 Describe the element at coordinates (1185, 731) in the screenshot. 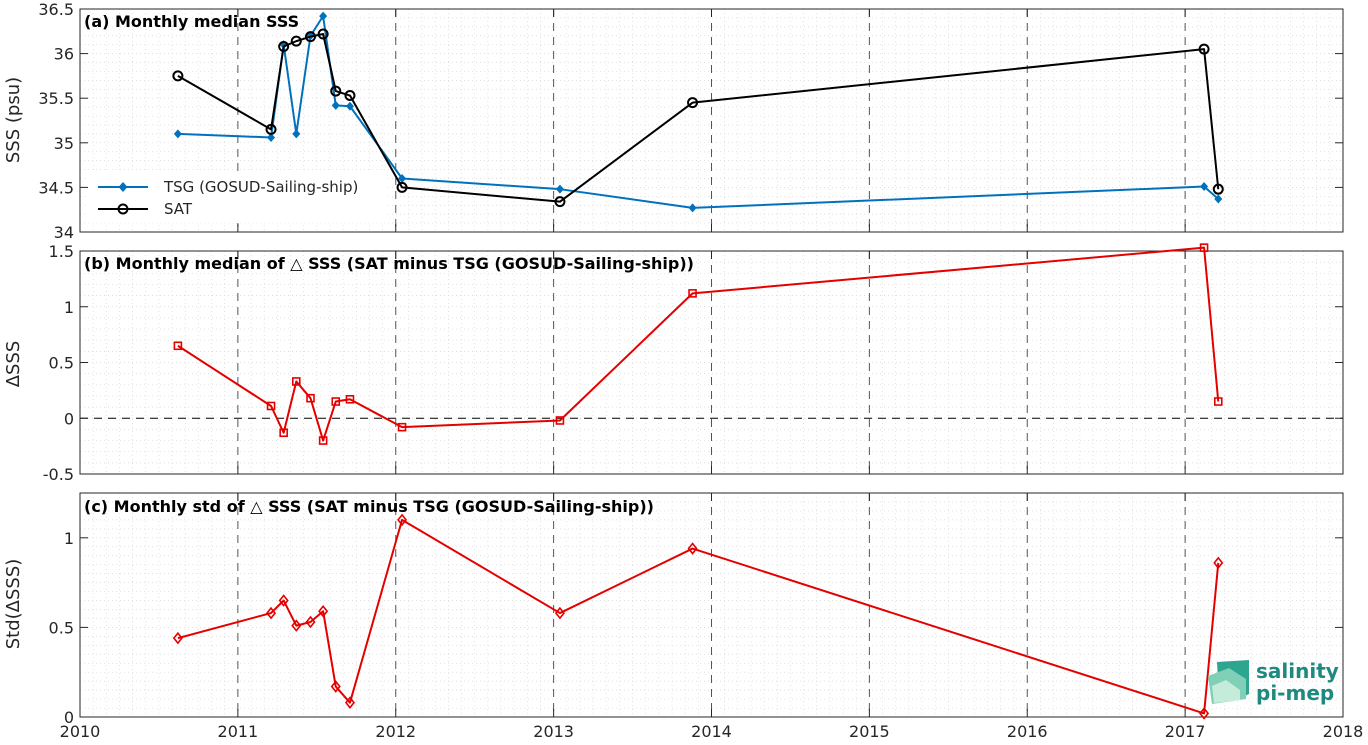

I see `x-tick-label: 2017` at that location.